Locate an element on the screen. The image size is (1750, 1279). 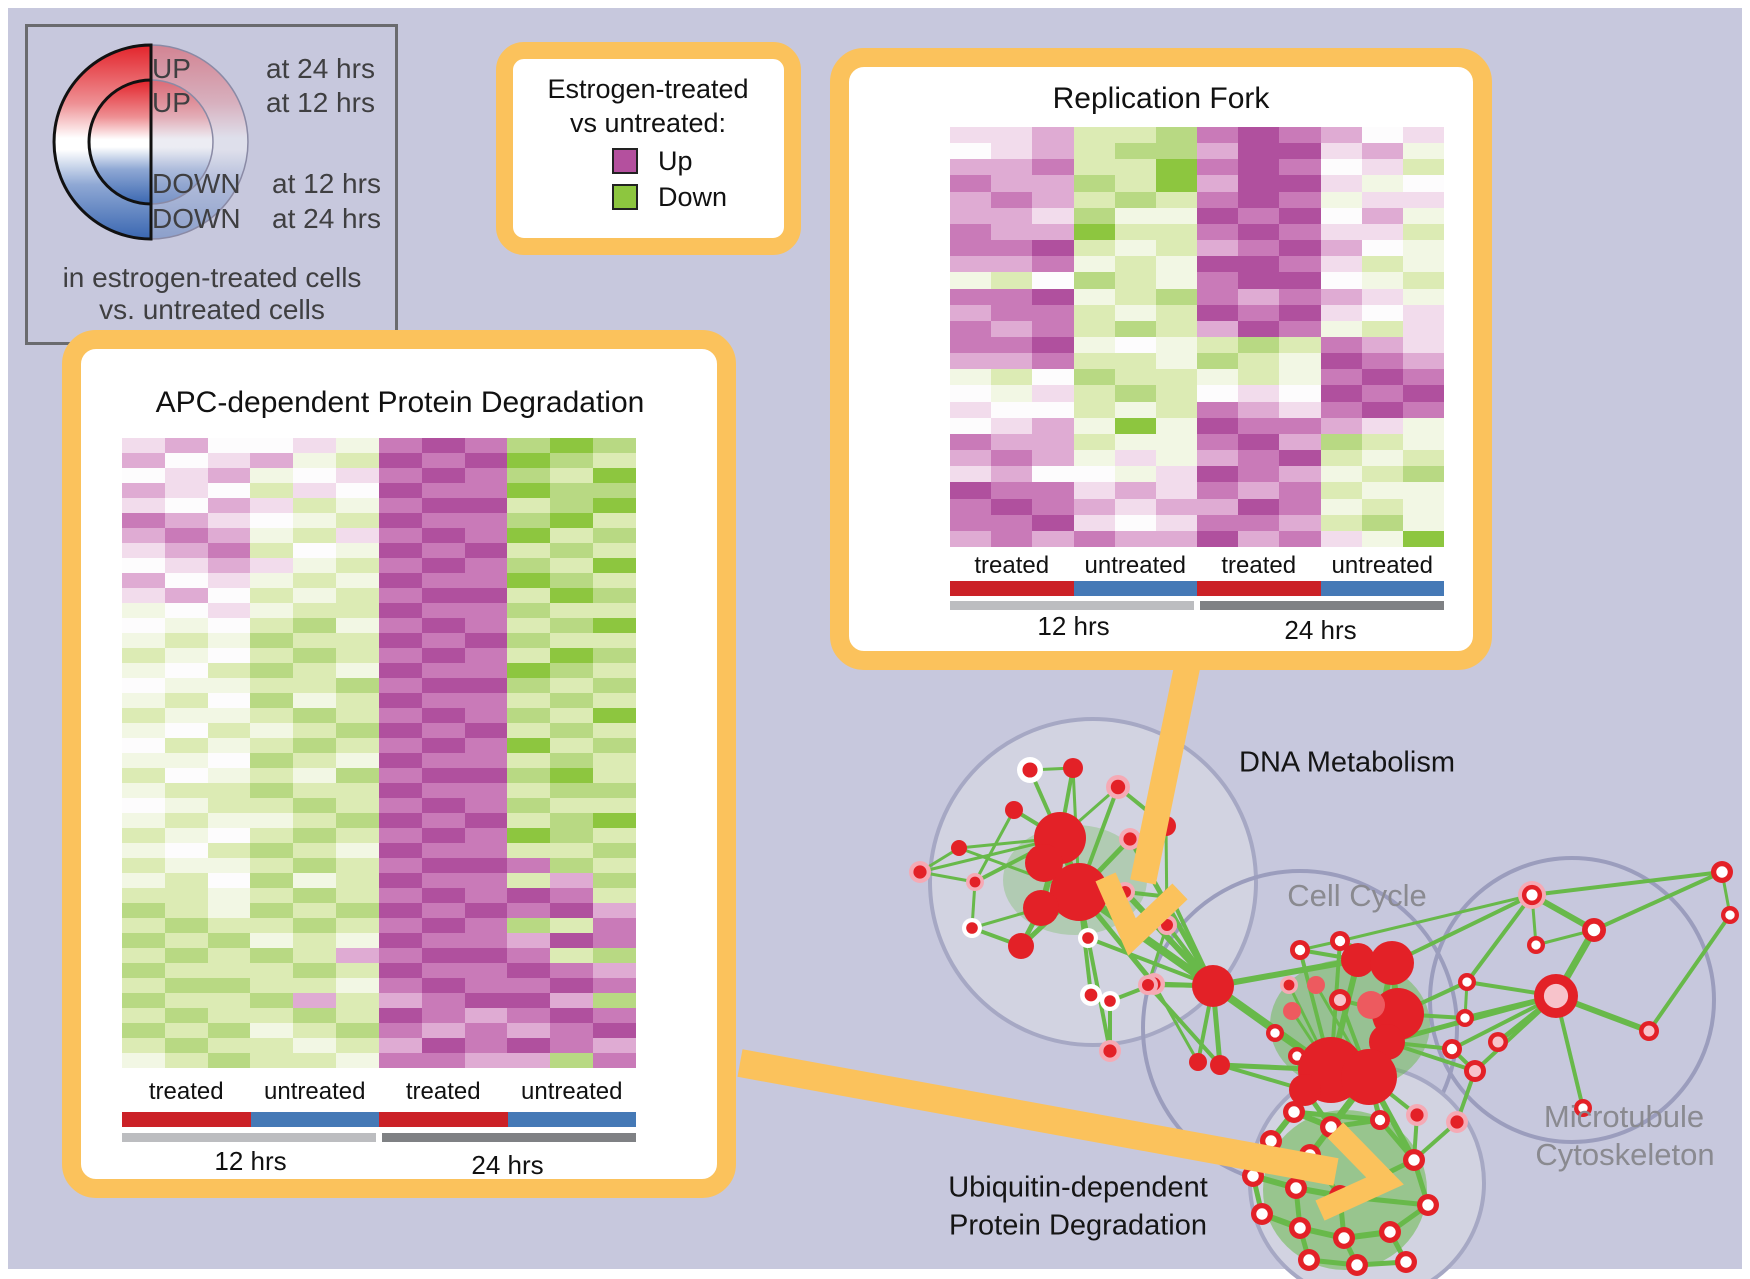
up-swatch-label: Up is located at coordinates (675, 161).